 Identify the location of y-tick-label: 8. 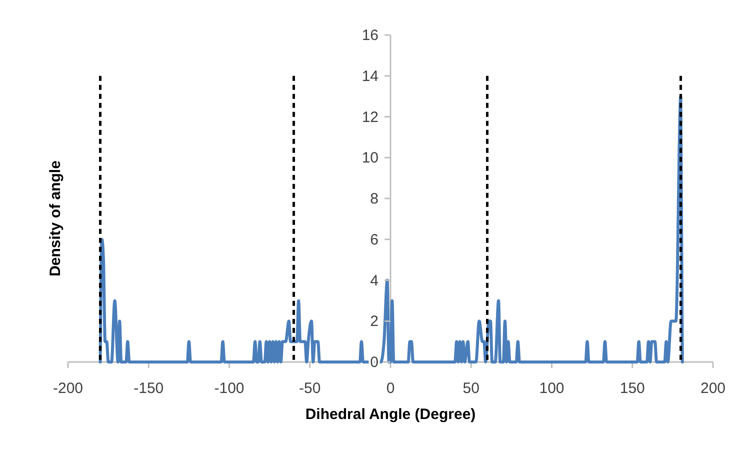
(374, 199).